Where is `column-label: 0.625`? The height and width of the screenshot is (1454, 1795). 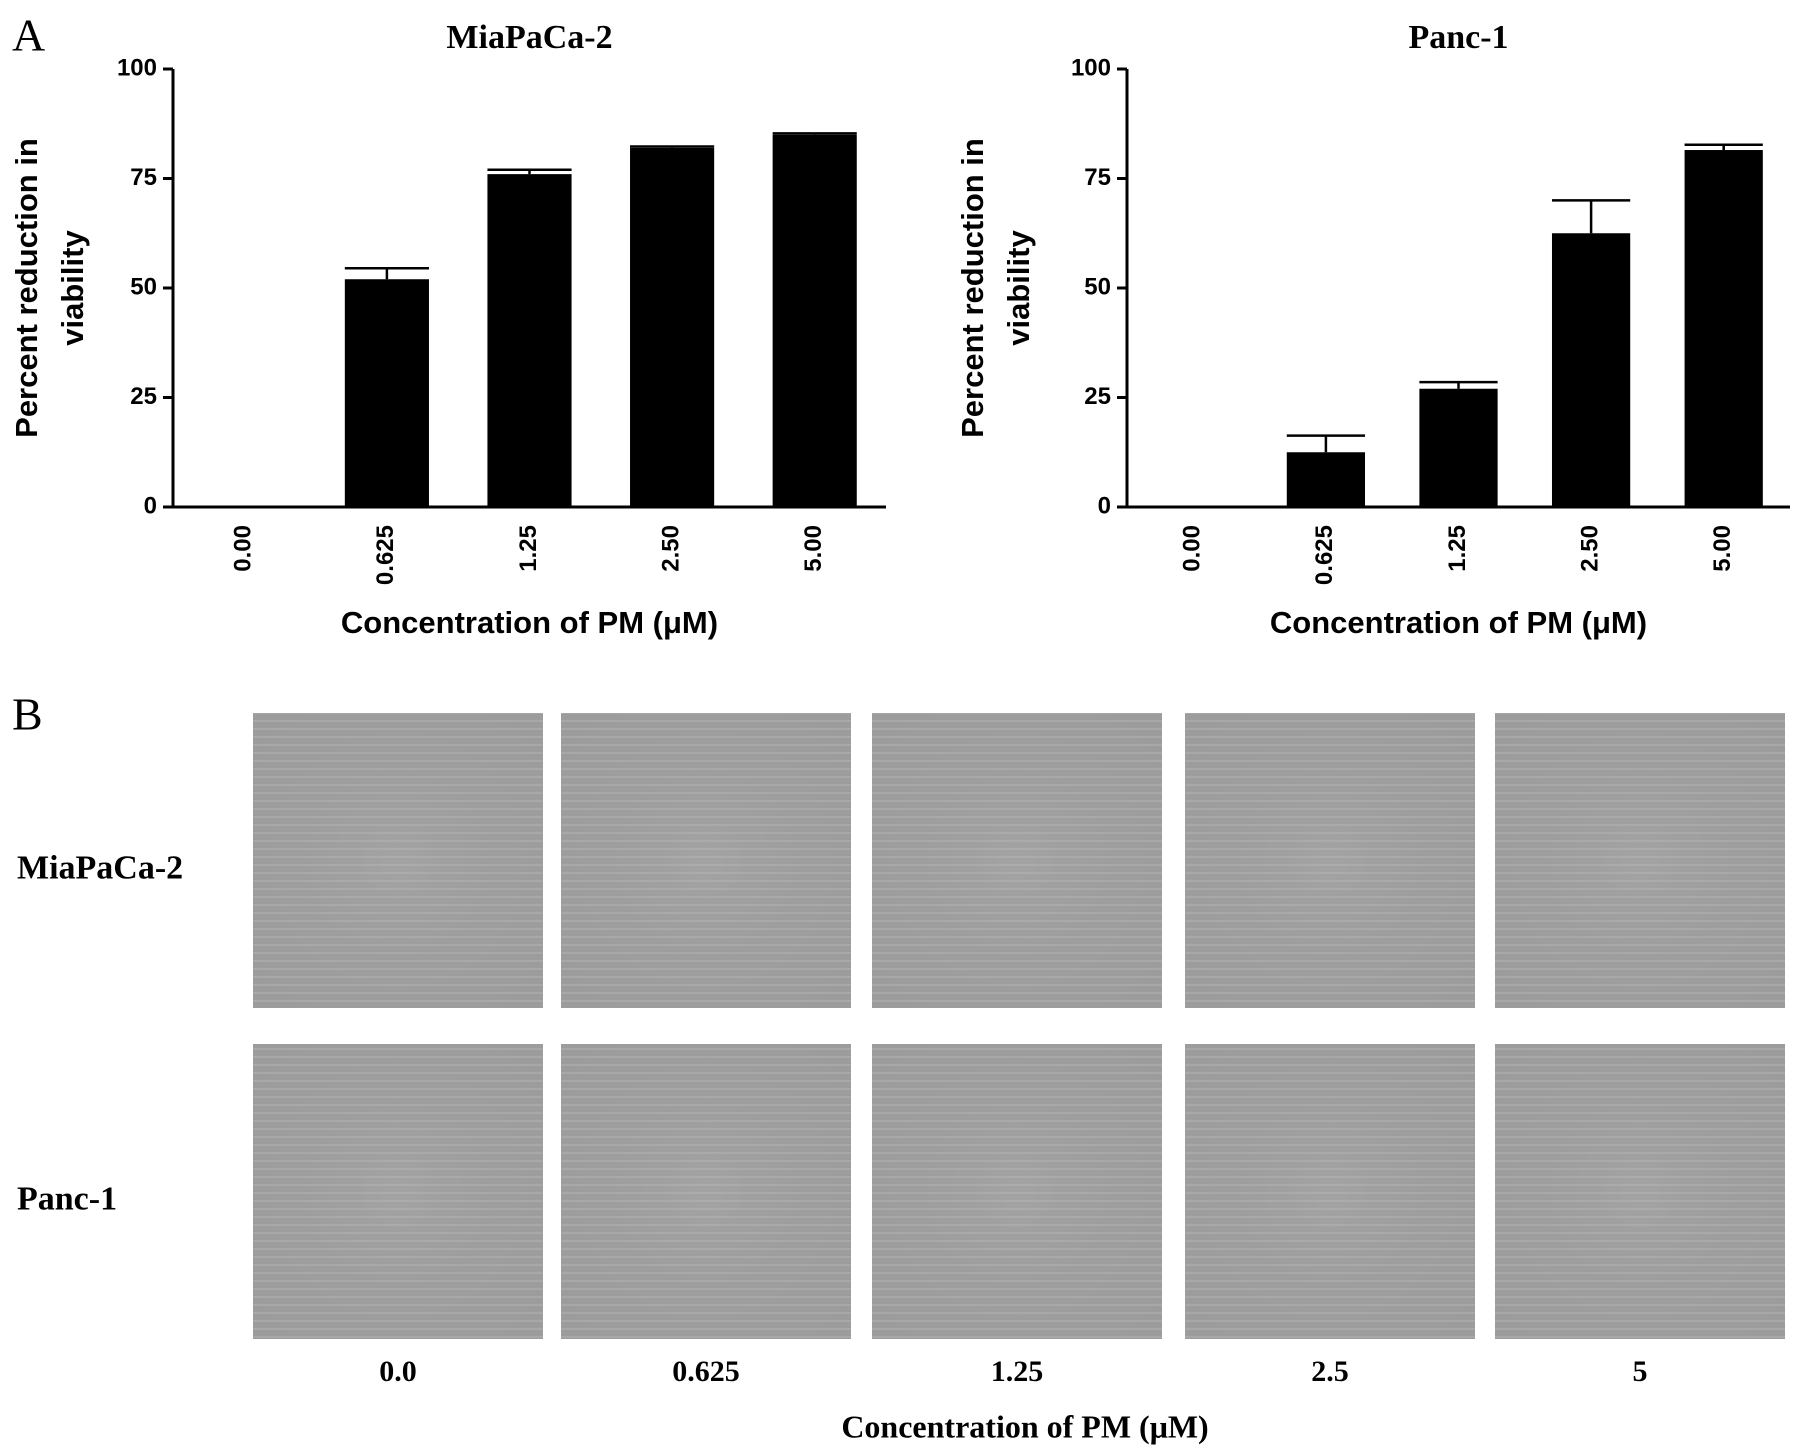
column-label: 0.625 is located at coordinates (706, 1371).